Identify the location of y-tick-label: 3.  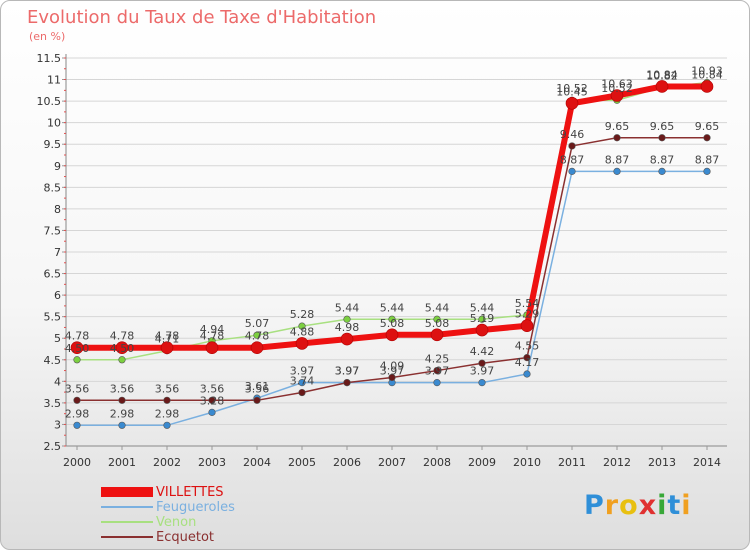
(57, 424).